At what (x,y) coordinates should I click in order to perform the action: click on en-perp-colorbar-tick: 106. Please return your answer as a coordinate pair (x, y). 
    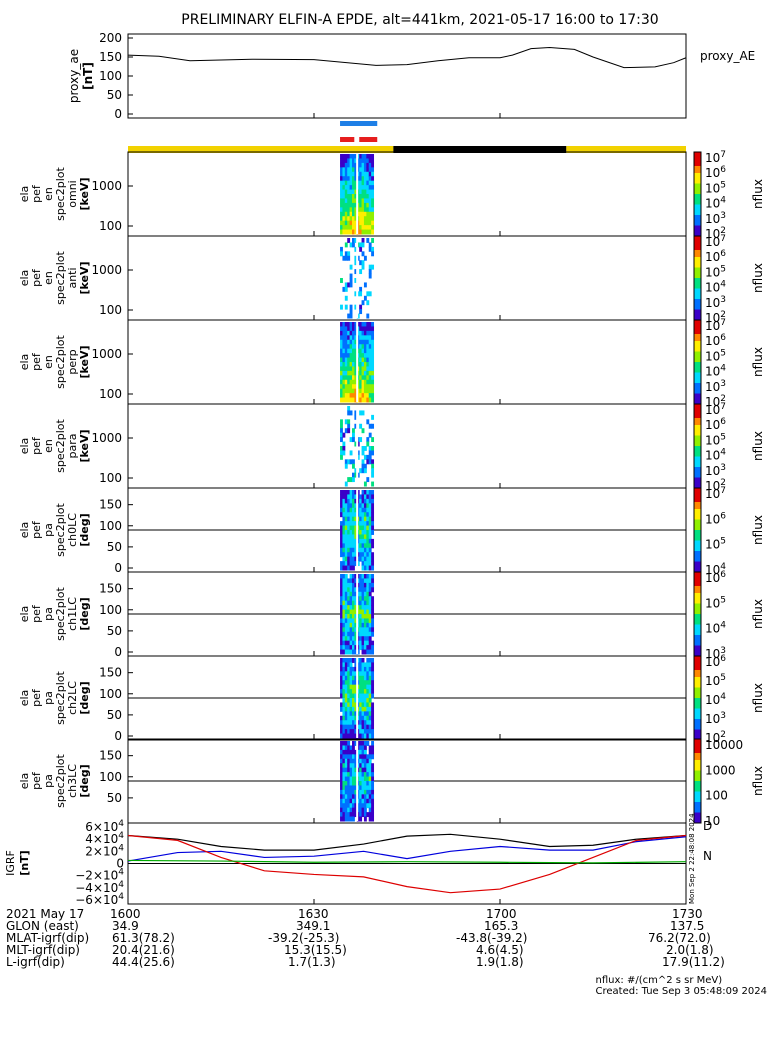
    Looking at the image, I should click on (715, 340).